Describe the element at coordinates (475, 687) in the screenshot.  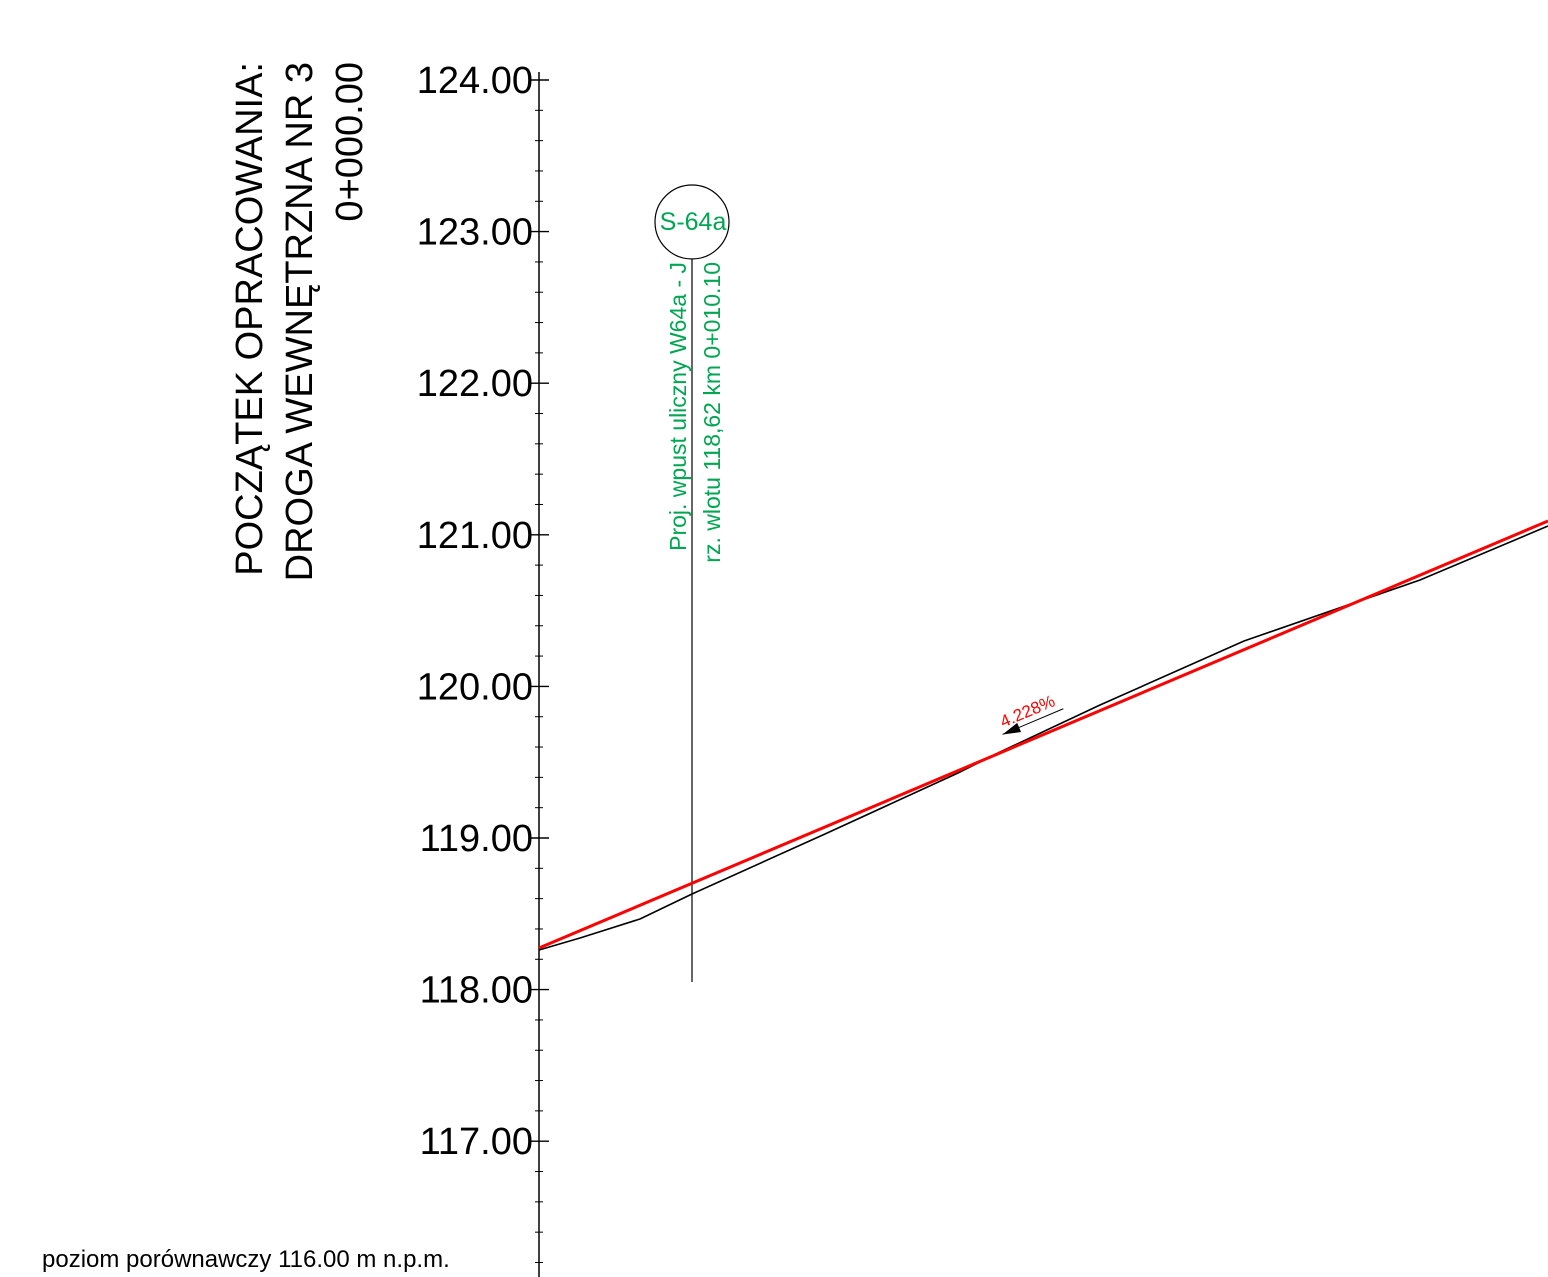
I see `tick-label: 120.00` at that location.